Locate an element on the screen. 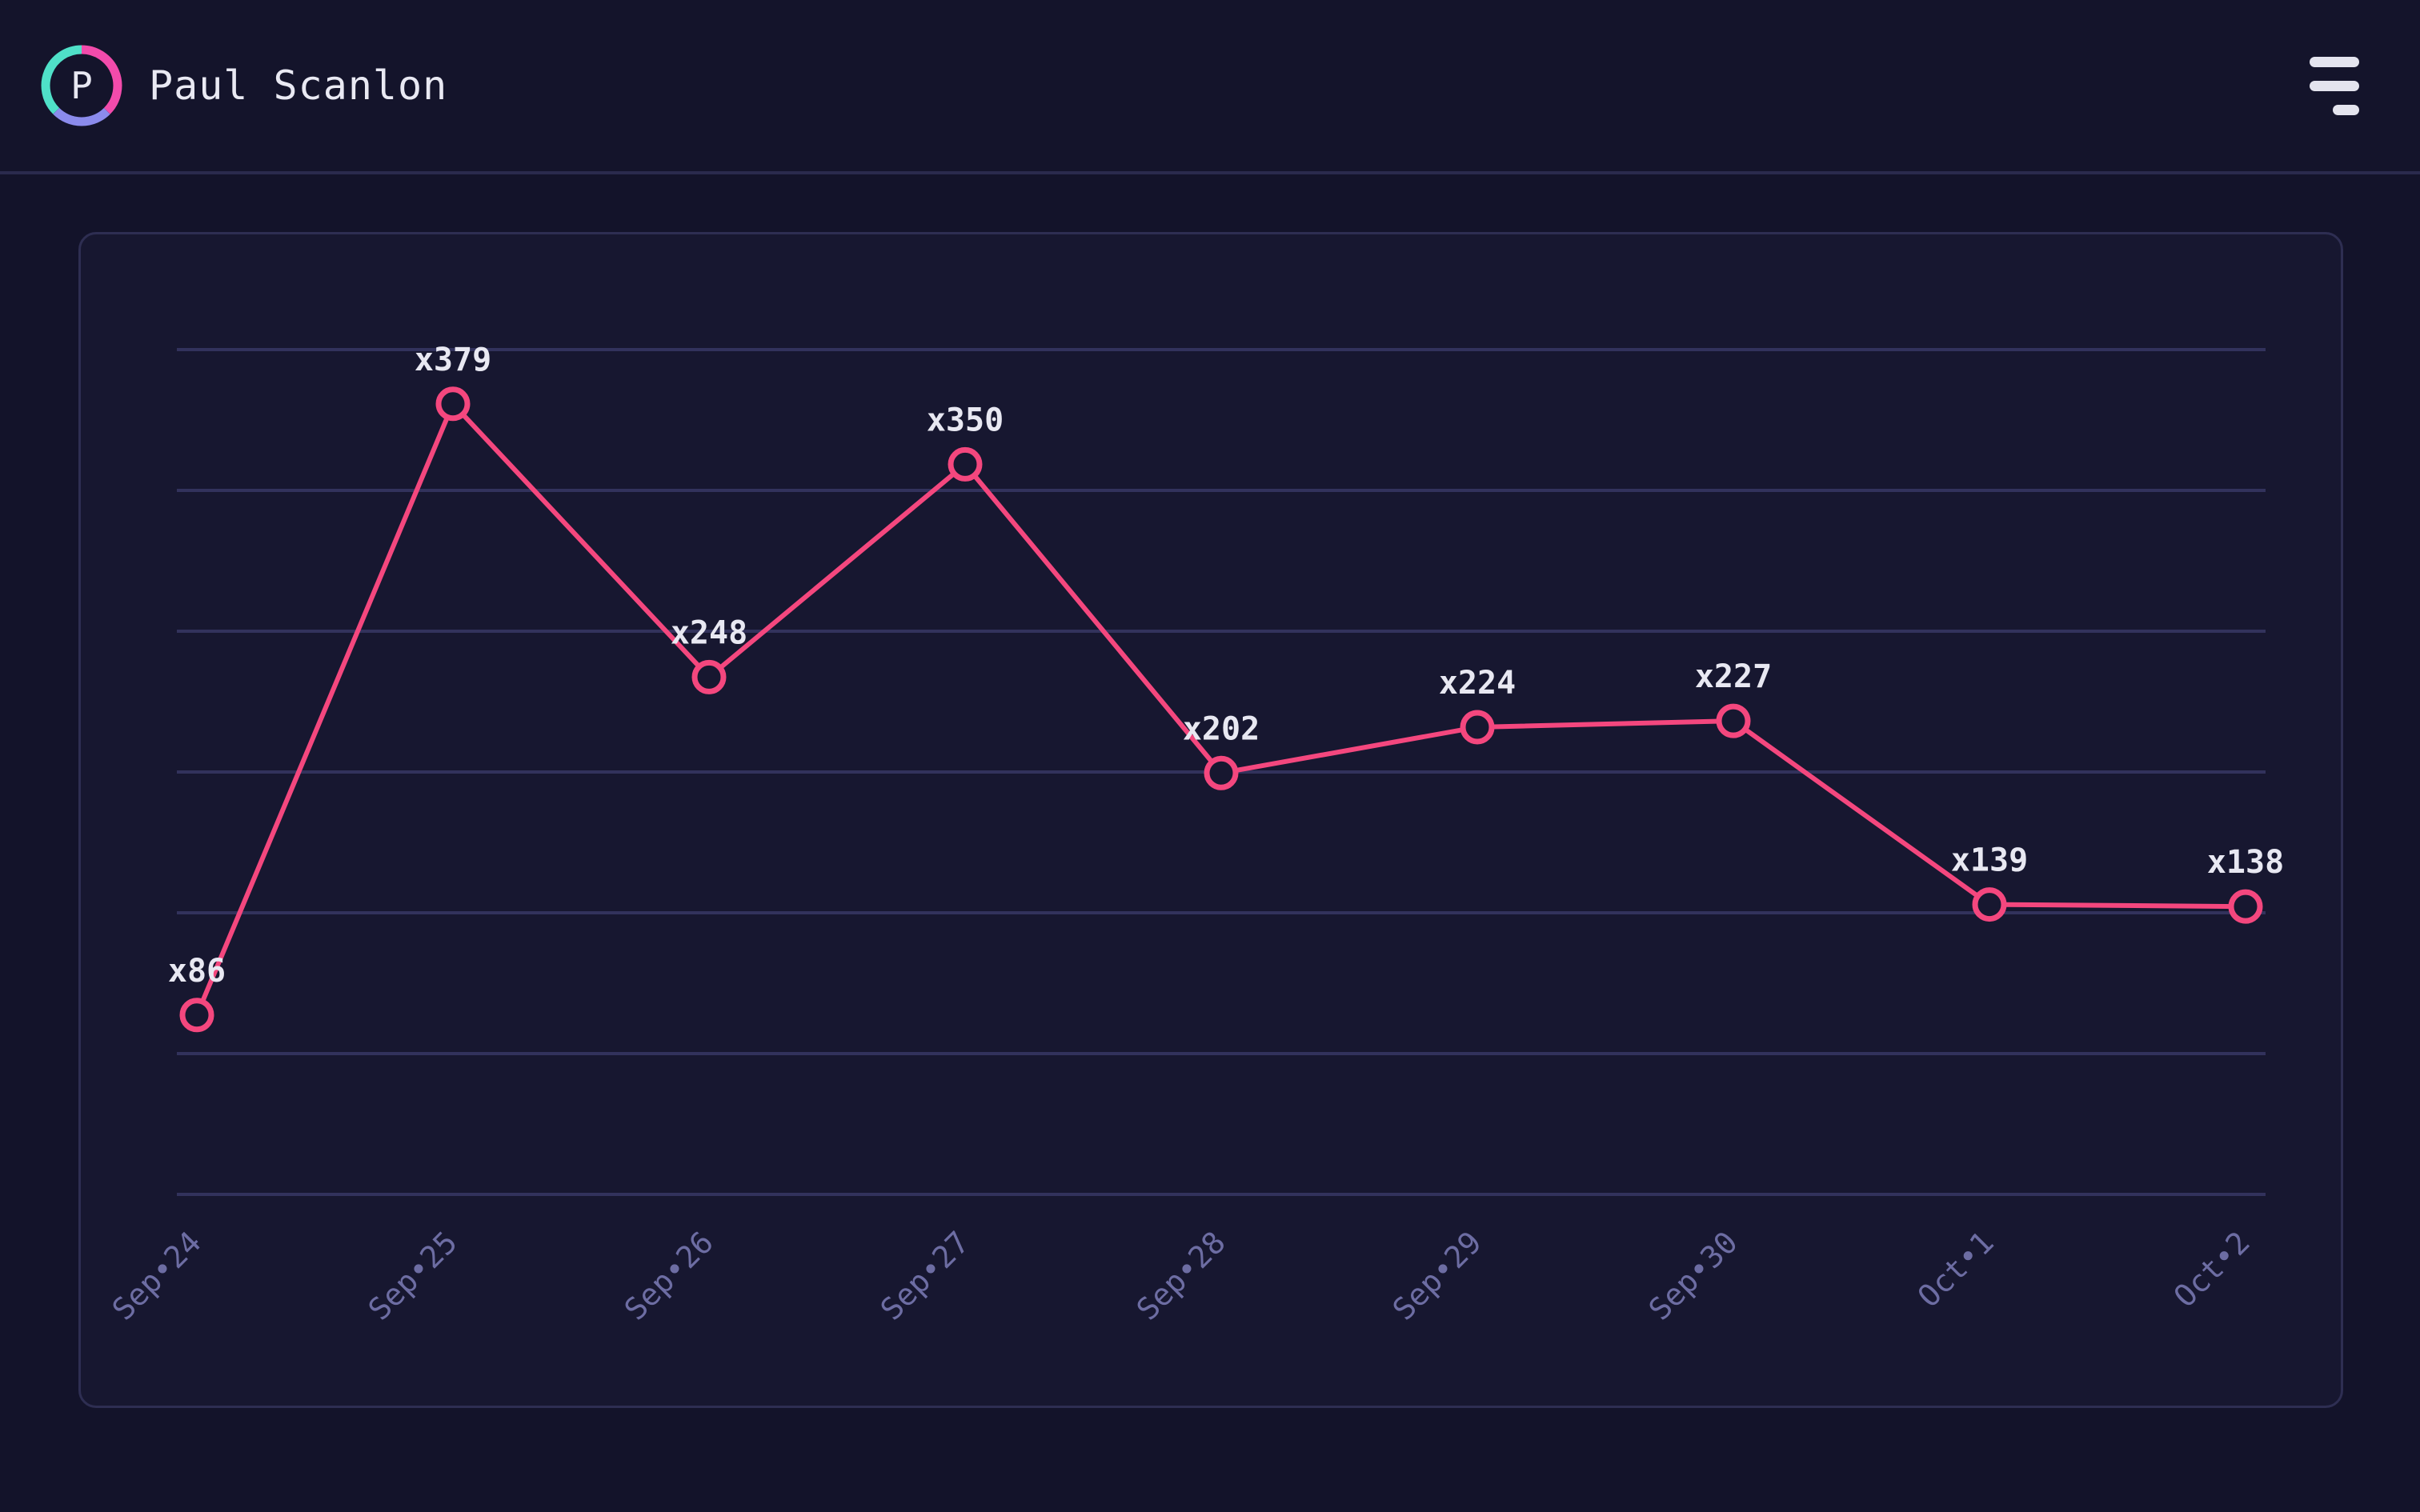 The image size is (2420, 1512). x-axis-tick-label: Sep•25 is located at coordinates (413, 1276).